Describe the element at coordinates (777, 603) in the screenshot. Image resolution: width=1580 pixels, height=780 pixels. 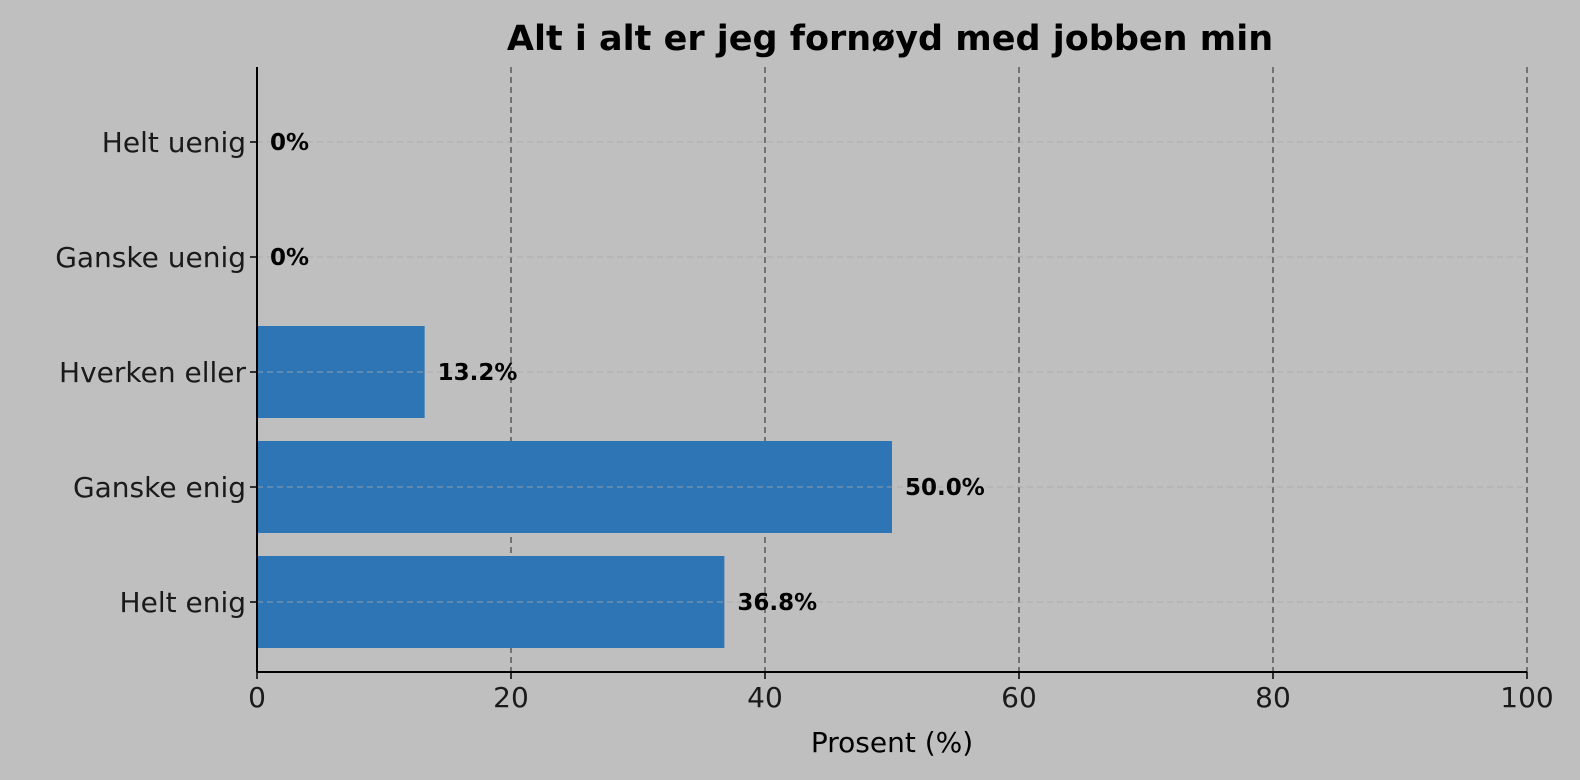
I see `data-label: 36.8%` at that location.